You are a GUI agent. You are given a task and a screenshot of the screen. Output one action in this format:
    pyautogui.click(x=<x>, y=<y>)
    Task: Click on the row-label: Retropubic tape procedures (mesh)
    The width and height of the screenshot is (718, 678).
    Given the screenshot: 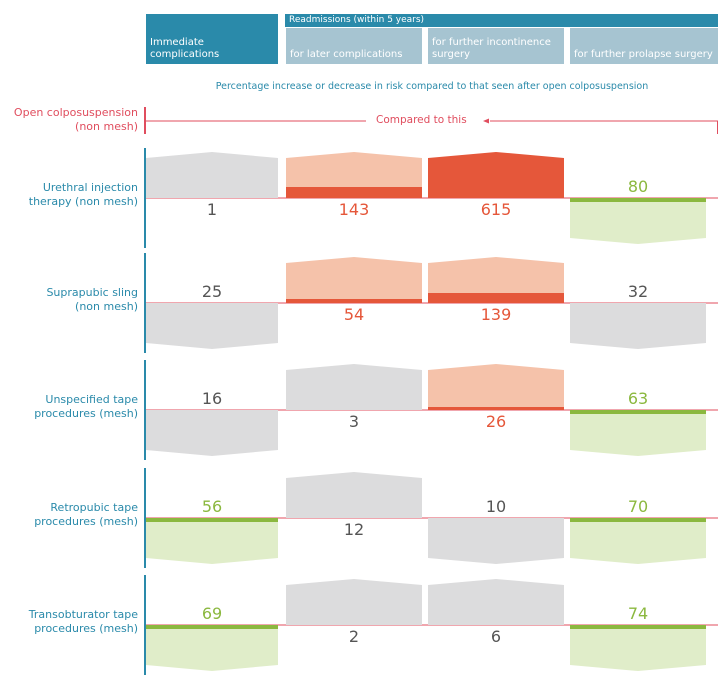 What is the action you would take?
    pyautogui.click(x=69, y=515)
    